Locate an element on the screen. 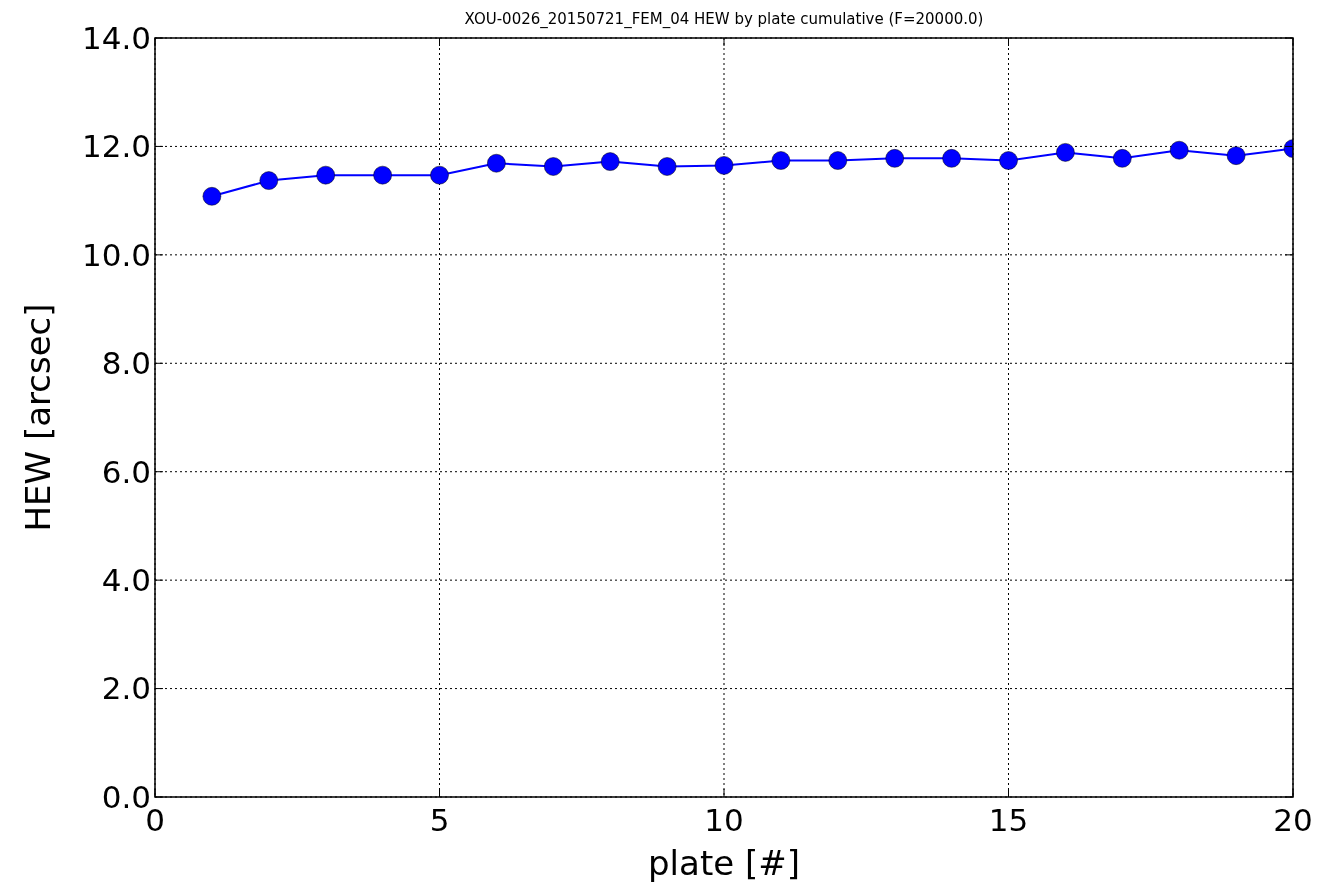 The height and width of the screenshot is (892, 1325). y-tick-label: 12.0 is located at coordinates (116, 146).